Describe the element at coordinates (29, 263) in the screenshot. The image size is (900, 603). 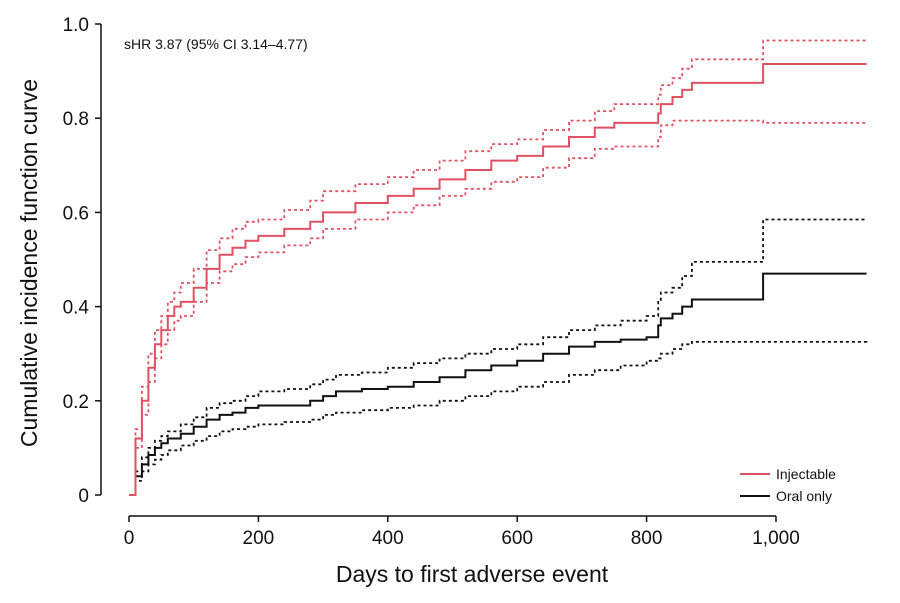
I see `y-axis-title: Cumulative incidence function curve` at that location.